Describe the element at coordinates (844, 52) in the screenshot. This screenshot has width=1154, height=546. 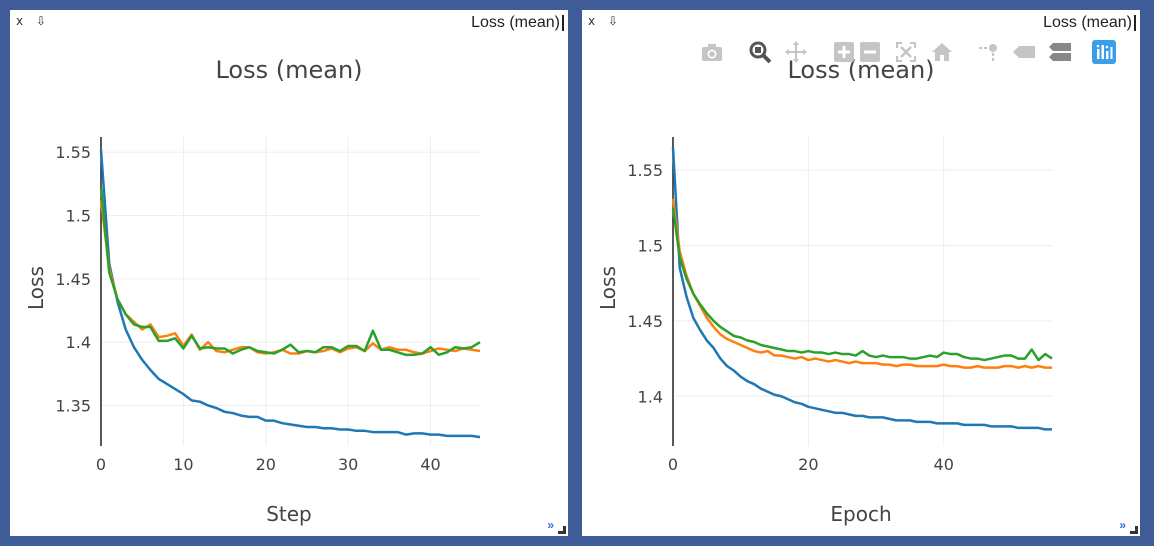
I see `zoom-in-icon` at that location.